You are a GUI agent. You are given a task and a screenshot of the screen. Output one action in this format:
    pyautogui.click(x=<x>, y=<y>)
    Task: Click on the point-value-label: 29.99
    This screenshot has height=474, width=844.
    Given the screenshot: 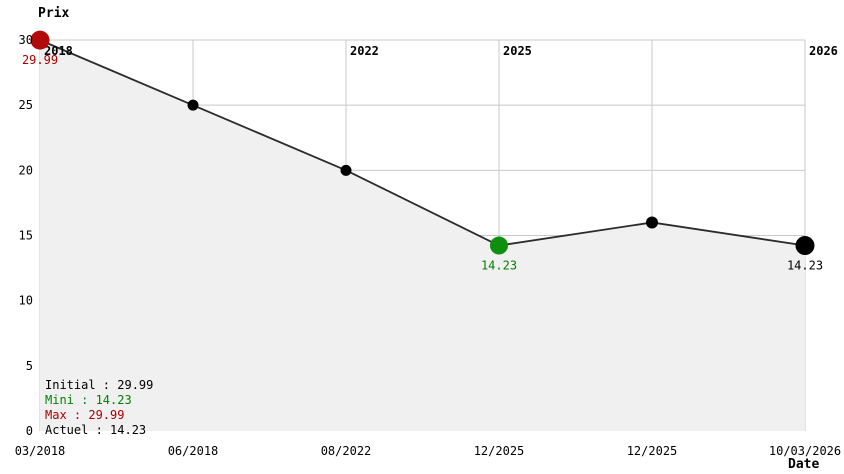 What is the action you would take?
    pyautogui.click(x=40, y=60)
    